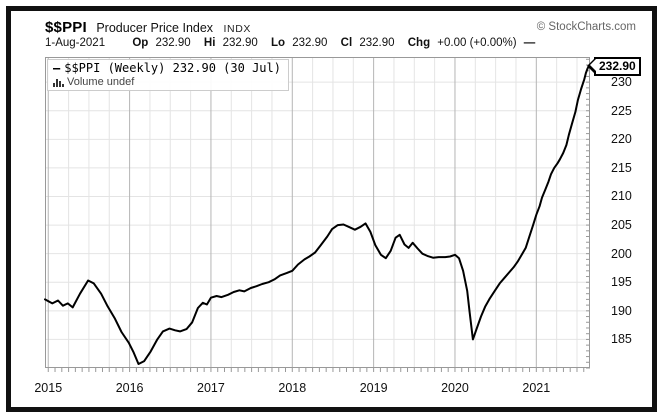  What do you see at coordinates (536, 388) in the screenshot?
I see `x-tick-label: 2021` at bounding box center [536, 388].